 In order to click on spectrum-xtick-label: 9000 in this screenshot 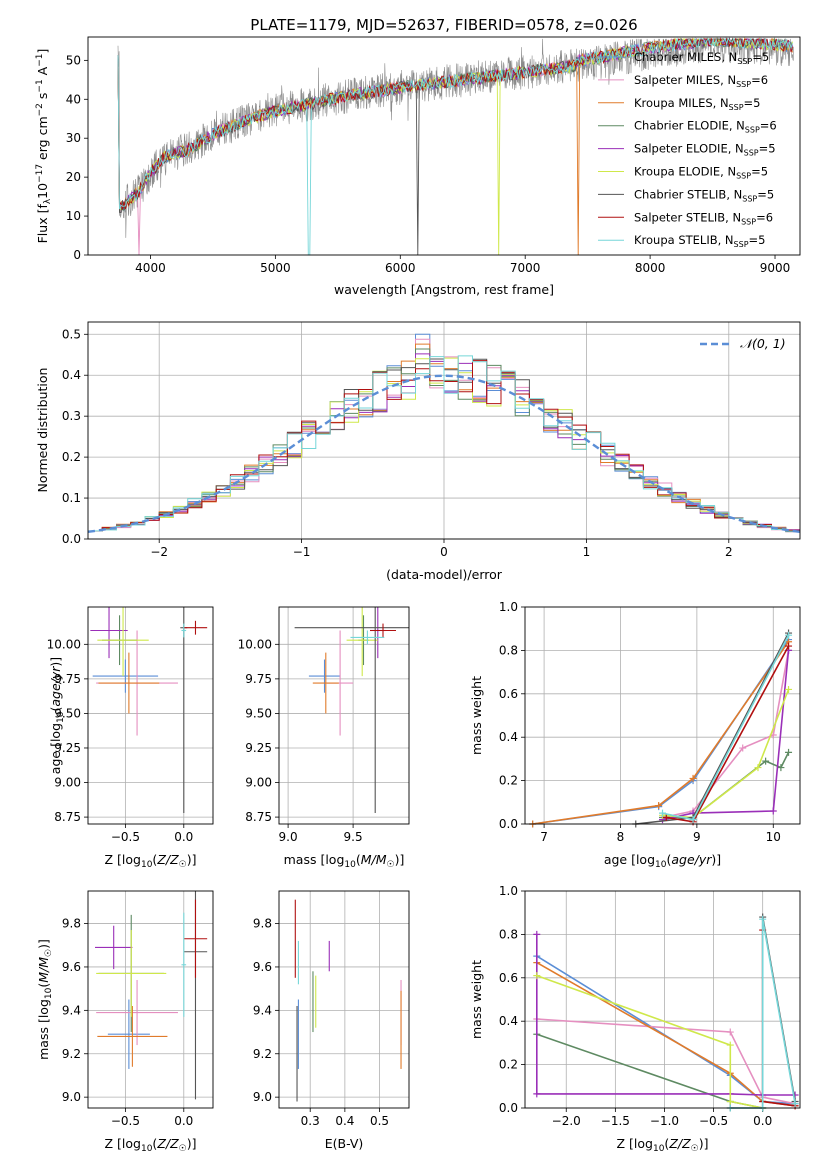, I will do `click(775, 268)`.